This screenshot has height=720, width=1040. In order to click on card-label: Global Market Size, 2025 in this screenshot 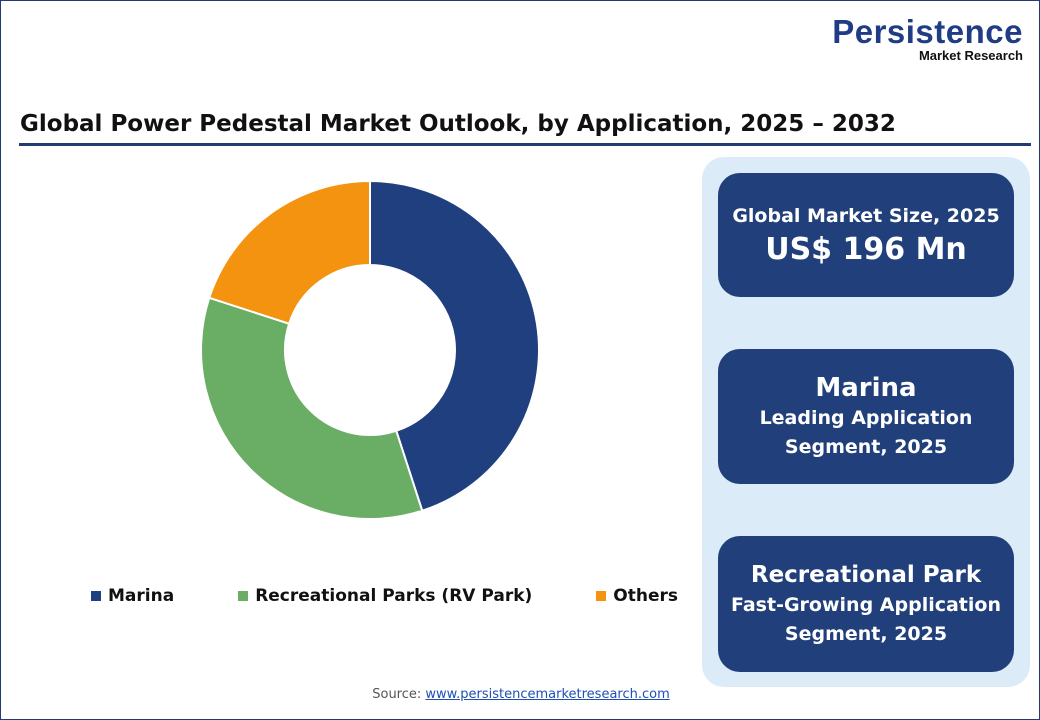, I will do `click(866, 215)`.